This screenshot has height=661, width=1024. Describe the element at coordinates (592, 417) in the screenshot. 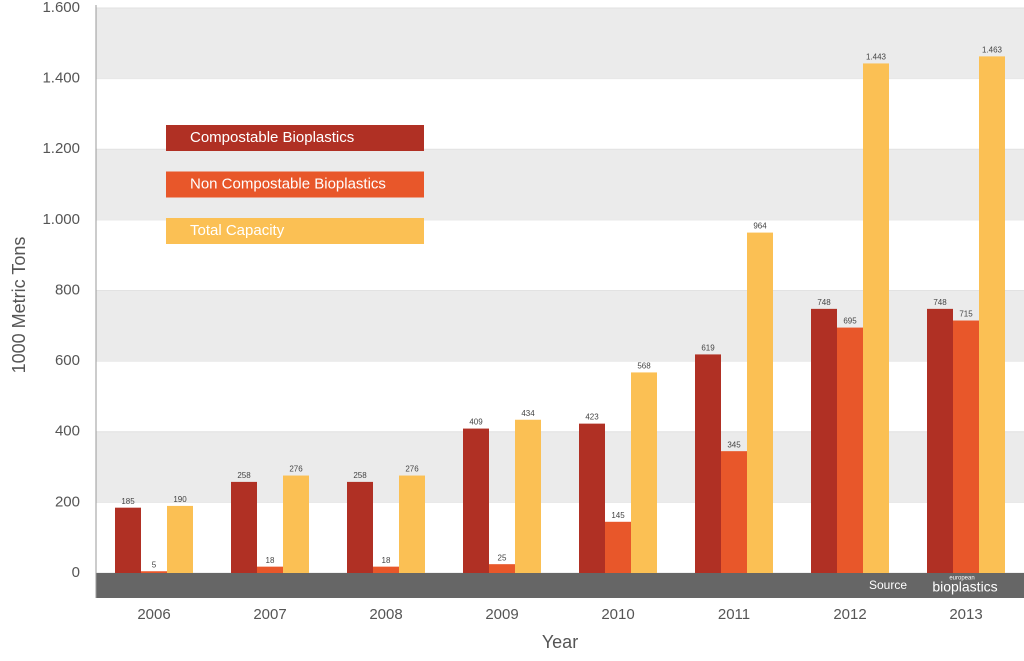

I see `value-label: 423` at that location.